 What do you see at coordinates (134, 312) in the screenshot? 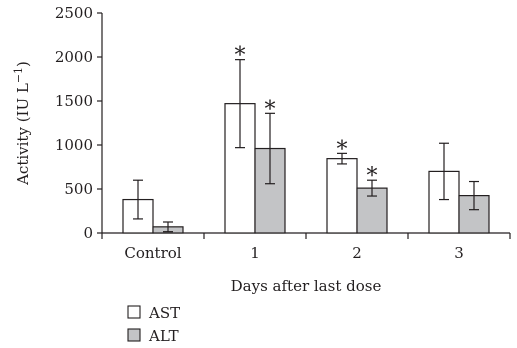
I see `legend-swatch-ast` at bounding box center [134, 312].